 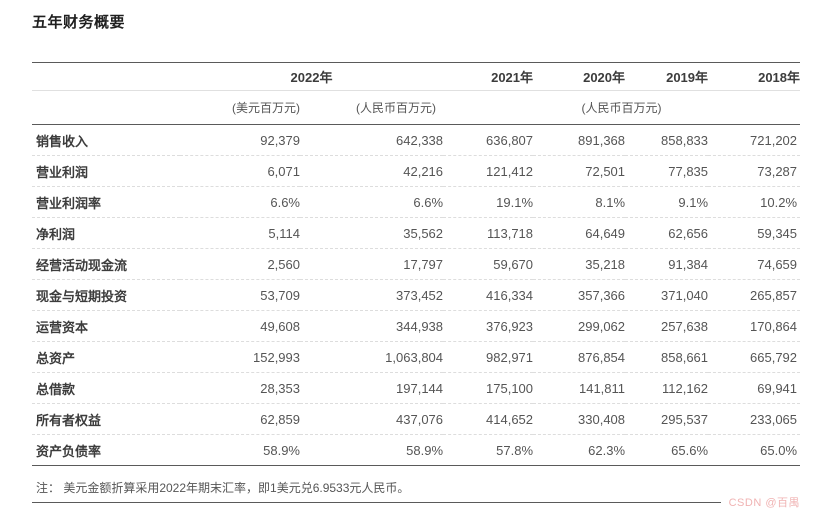 I want to click on year-header-2018: 2018年, so click(x=754, y=76).